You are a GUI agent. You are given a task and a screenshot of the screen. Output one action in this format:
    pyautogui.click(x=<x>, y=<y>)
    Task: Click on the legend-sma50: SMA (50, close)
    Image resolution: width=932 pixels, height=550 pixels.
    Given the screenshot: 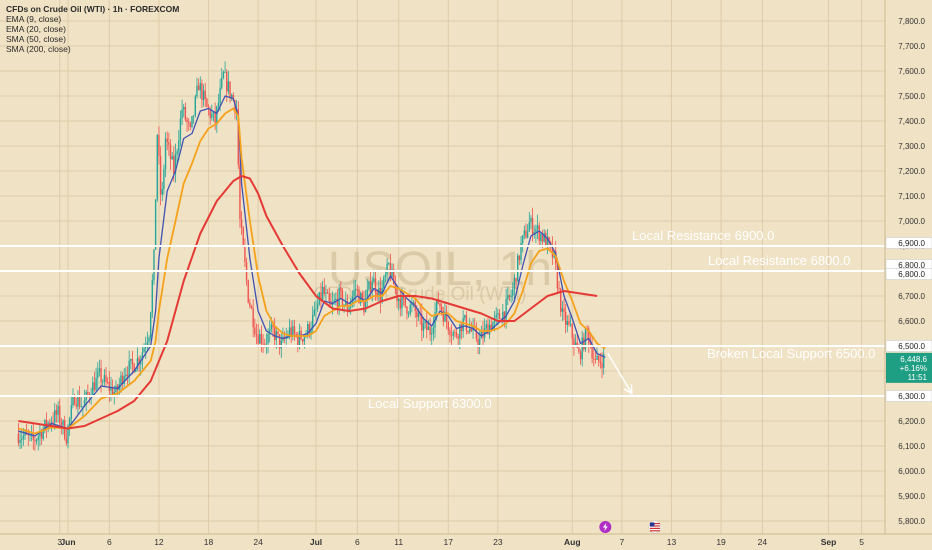 What is the action you would take?
    pyautogui.click(x=36, y=39)
    